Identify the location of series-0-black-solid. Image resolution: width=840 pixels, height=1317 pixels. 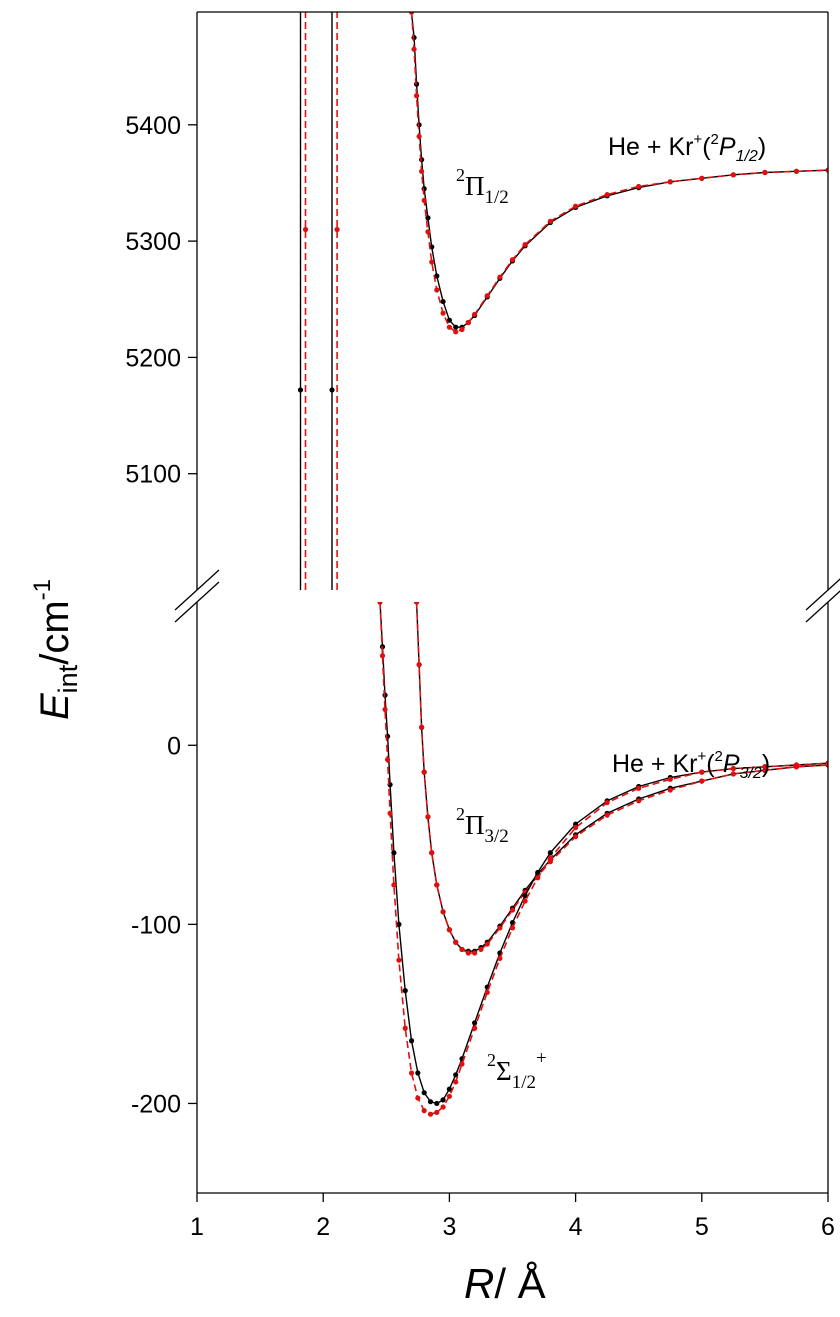
(618, 171).